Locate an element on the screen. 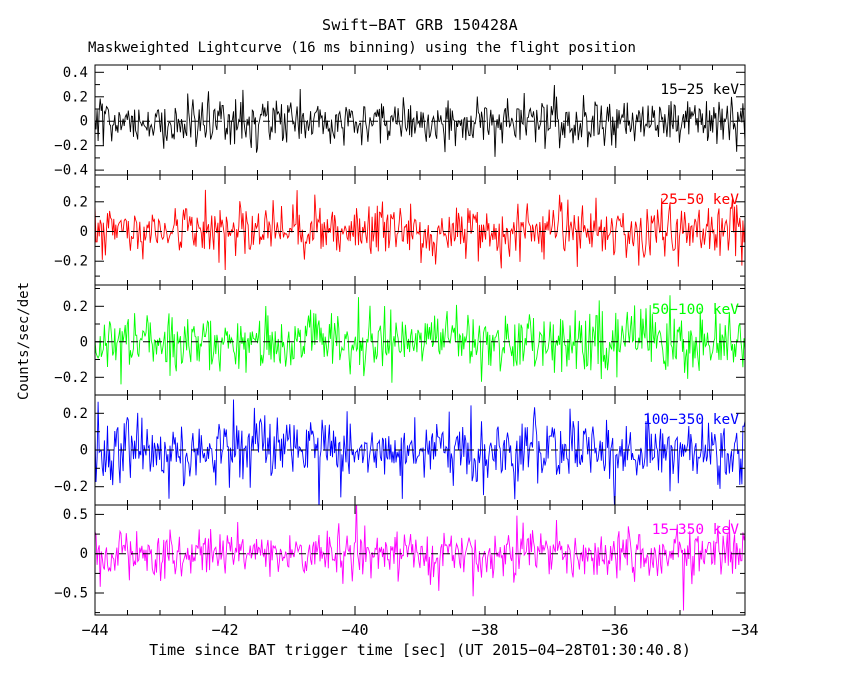 The width and height of the screenshot is (850, 680). y-tick-label: 0.5 is located at coordinates (75, 515).